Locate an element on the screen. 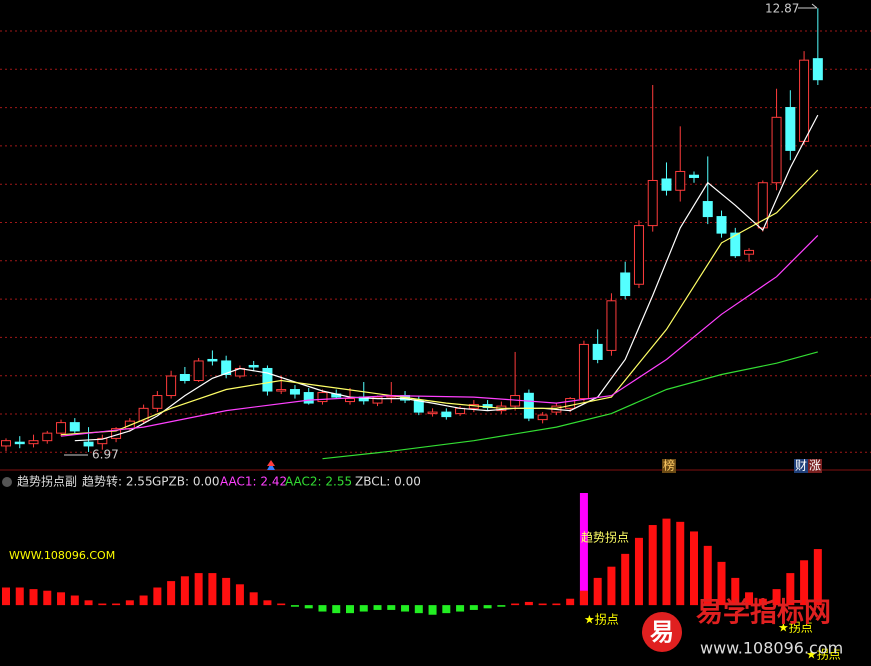  indicator-info: GPZB: 0.00 is located at coordinates (186, 482).